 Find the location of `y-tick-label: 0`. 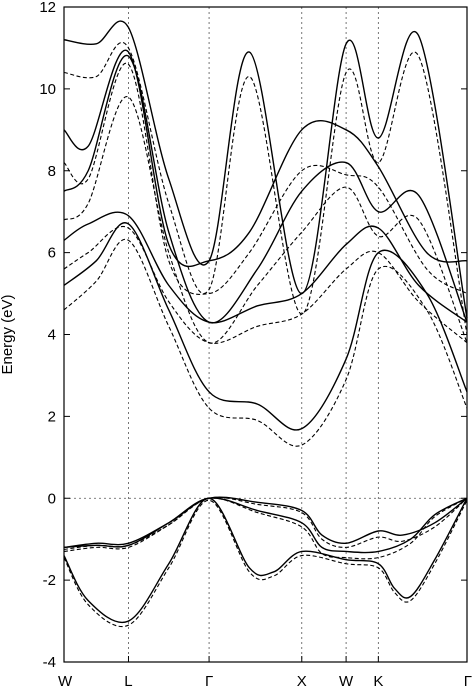

y-tick-label: 0 is located at coordinates (52, 498).